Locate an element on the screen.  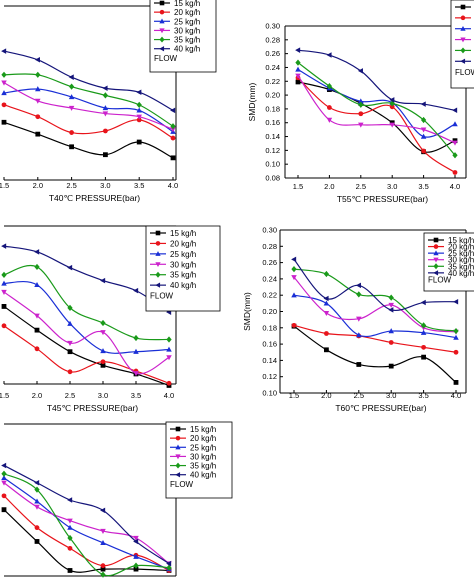
series-40-kg-h is located at coordinates (376, 80).